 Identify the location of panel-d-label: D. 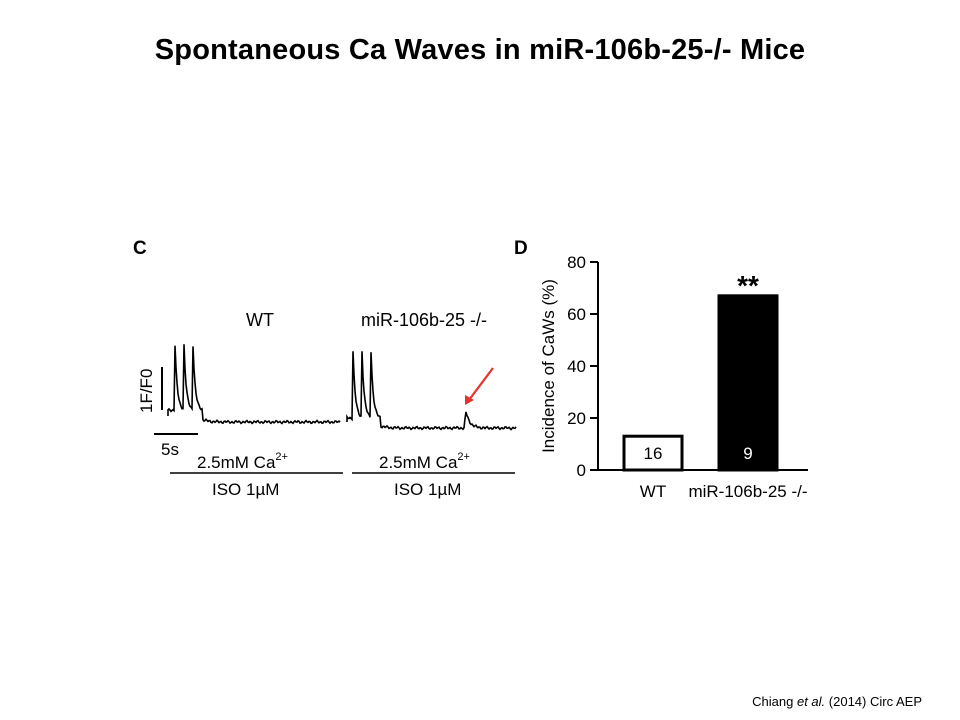
(521, 248).